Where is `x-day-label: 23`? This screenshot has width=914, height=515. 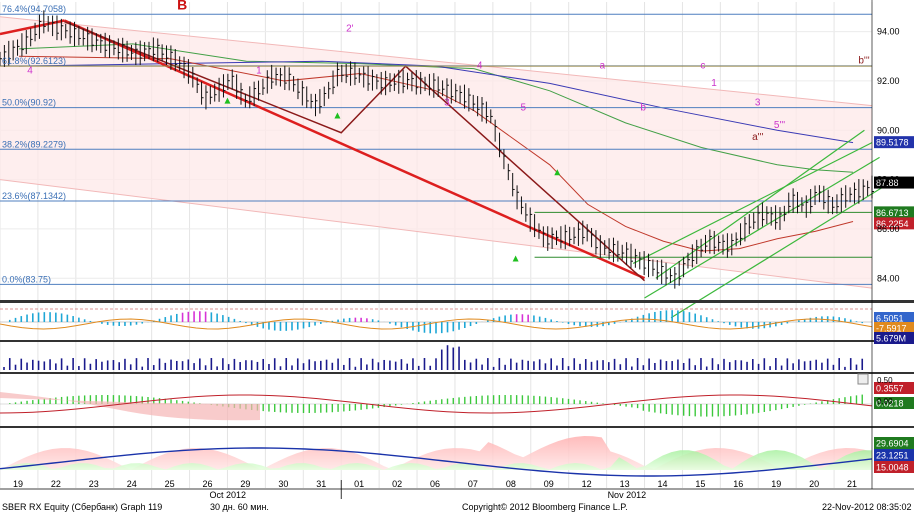 x-day-label: 23 is located at coordinates (94, 484).